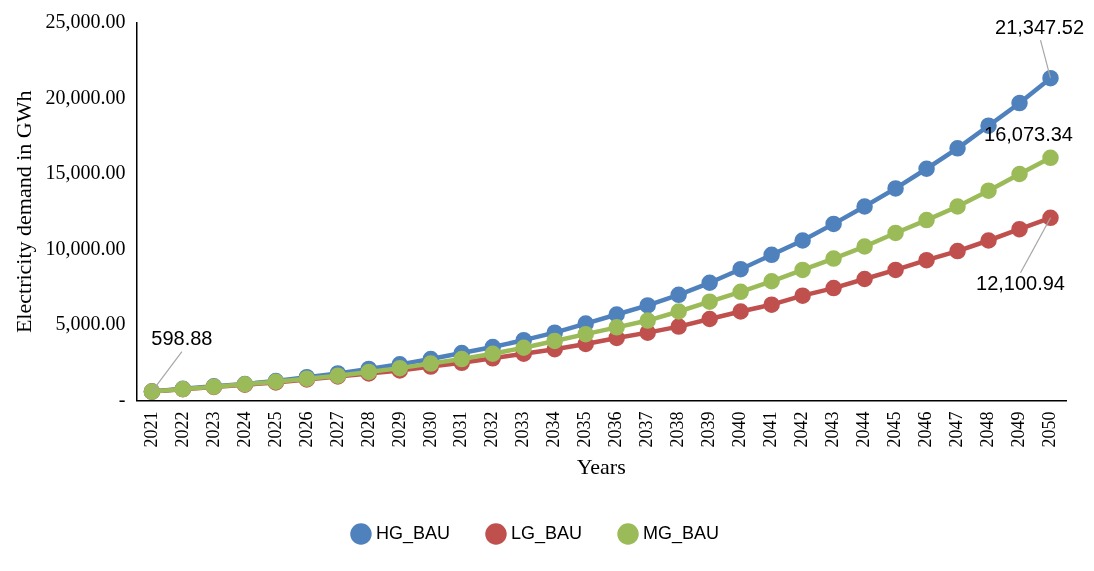 The width and height of the screenshot is (1094, 571). Describe the element at coordinates (429, 429) in the screenshot. I see `x-tick-label: 2030` at that location.